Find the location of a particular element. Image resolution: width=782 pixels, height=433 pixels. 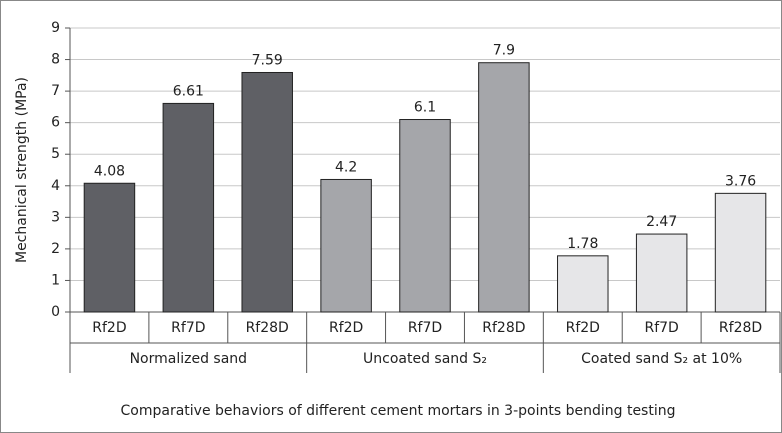

y-tick-label: 4 is located at coordinates (55, 186).